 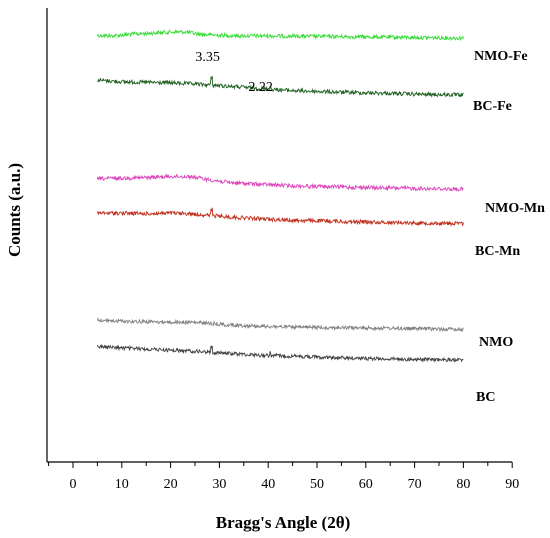 What do you see at coordinates (280, 35) in the screenshot?
I see `series-line-nmo-fe` at bounding box center [280, 35].